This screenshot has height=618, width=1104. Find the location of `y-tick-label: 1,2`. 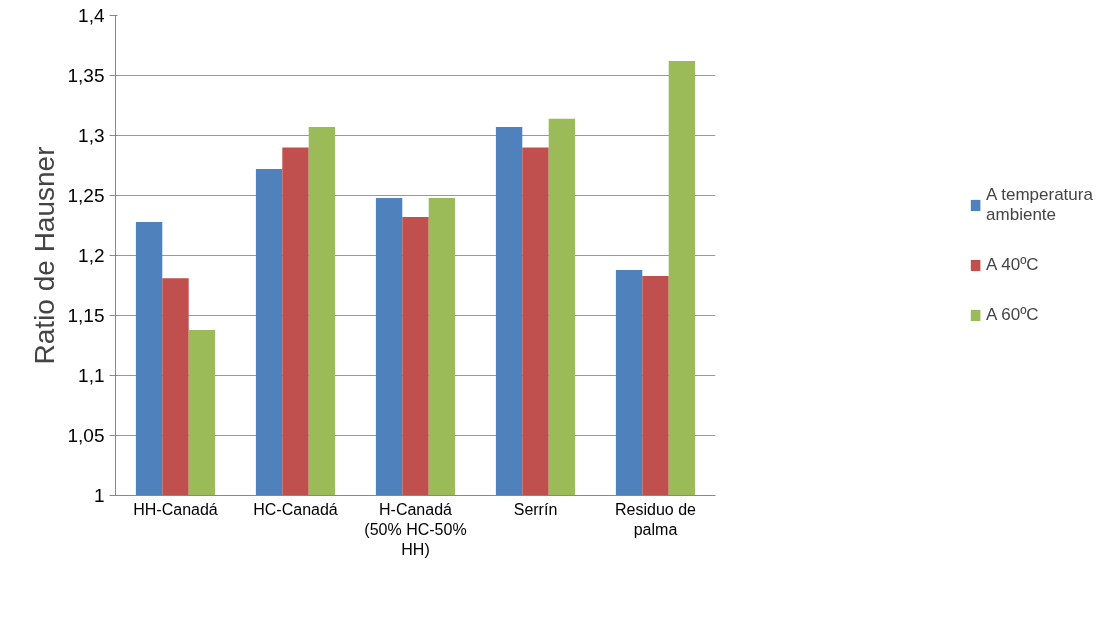

y-tick-label: 1,2 is located at coordinates (91, 255).